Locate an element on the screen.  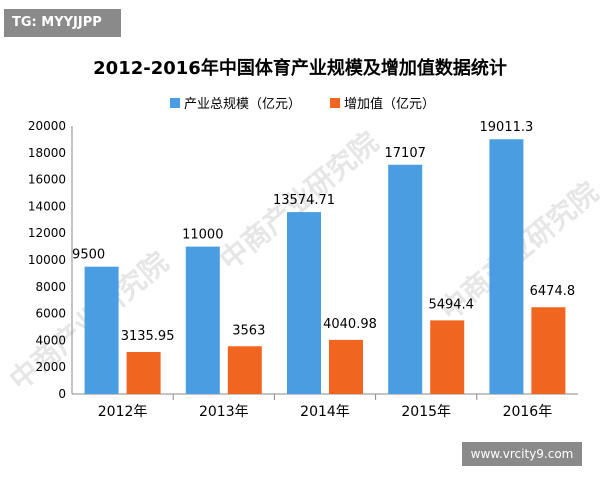
y-tick-label: 16000 is located at coordinates (47, 180).